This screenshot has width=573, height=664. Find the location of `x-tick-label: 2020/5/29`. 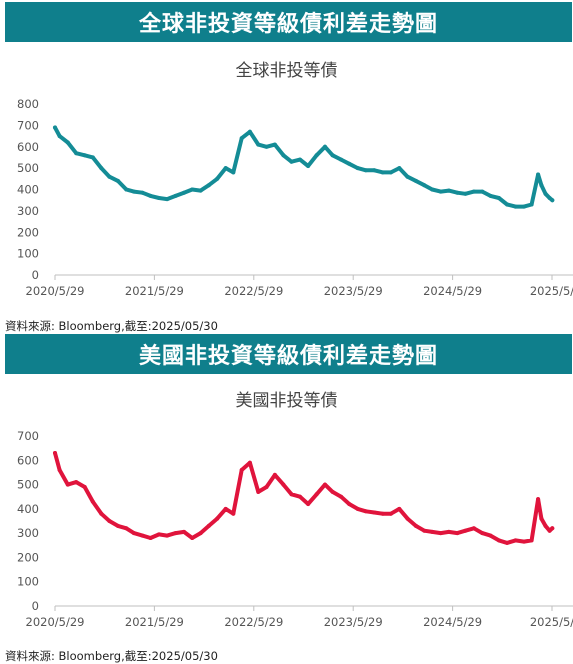

x-tick-label: 2020/5/29 is located at coordinates (55, 291).